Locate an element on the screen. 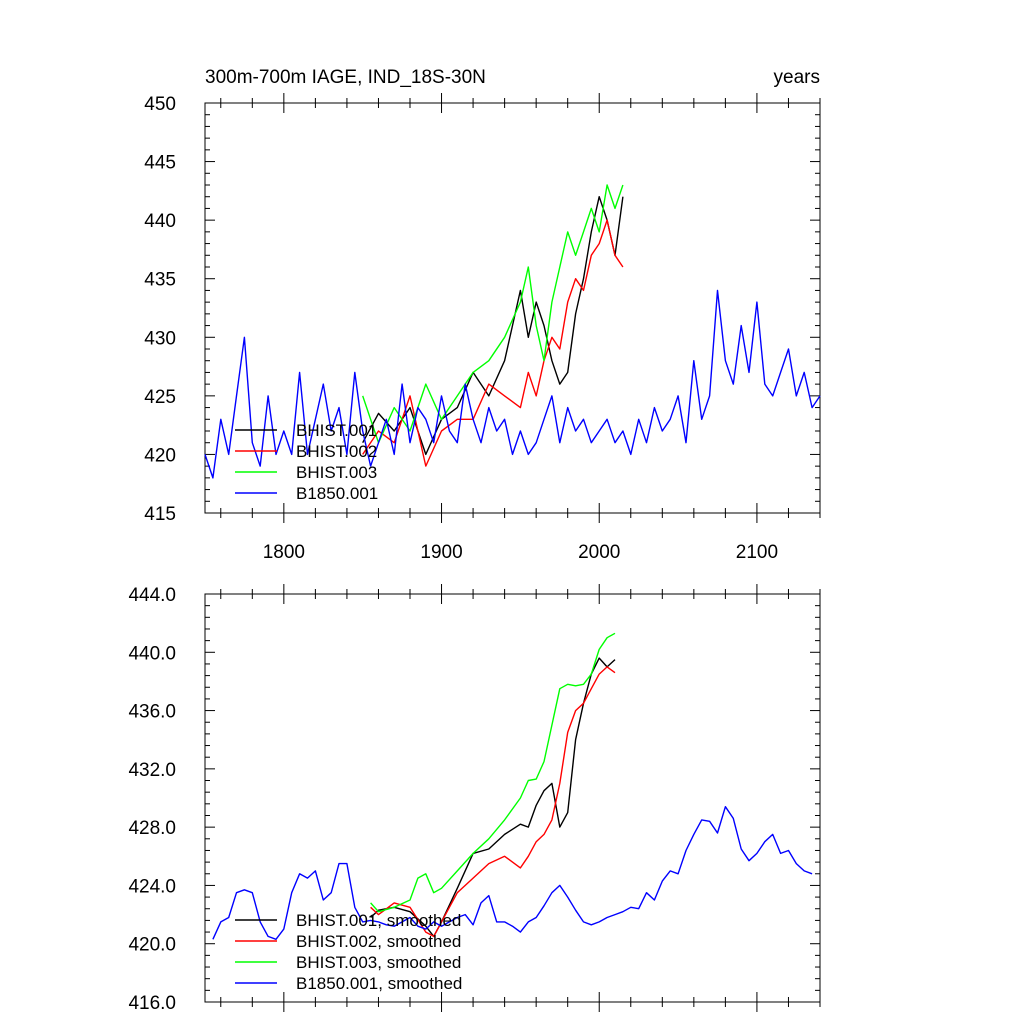 This screenshot has height=1024, width=1024. y-tick-label: 445 is located at coordinates (160, 163).